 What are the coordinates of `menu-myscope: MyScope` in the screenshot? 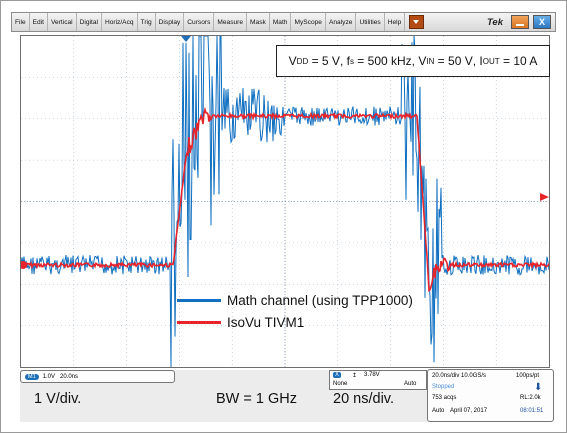 It's located at (308, 22).